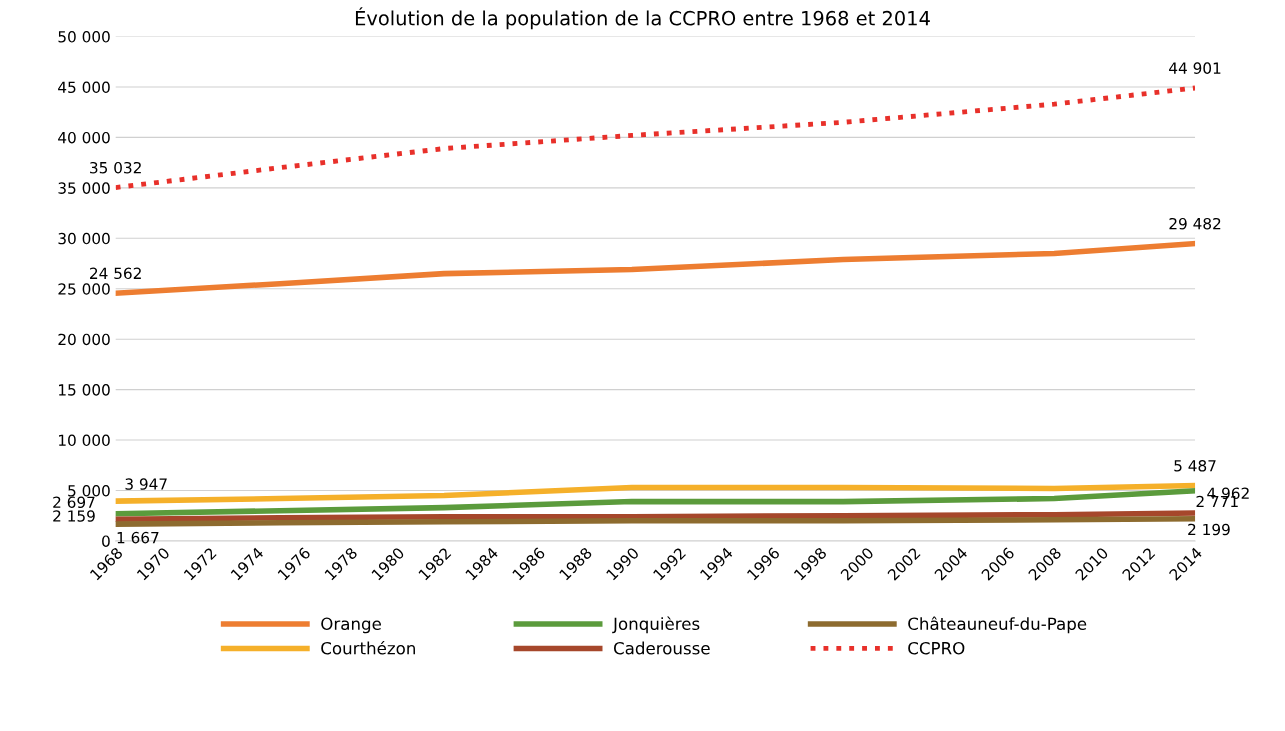 Image resolution: width=1285 pixels, height=731 pixels. I want to click on data-label: 2 159, so click(74, 516).